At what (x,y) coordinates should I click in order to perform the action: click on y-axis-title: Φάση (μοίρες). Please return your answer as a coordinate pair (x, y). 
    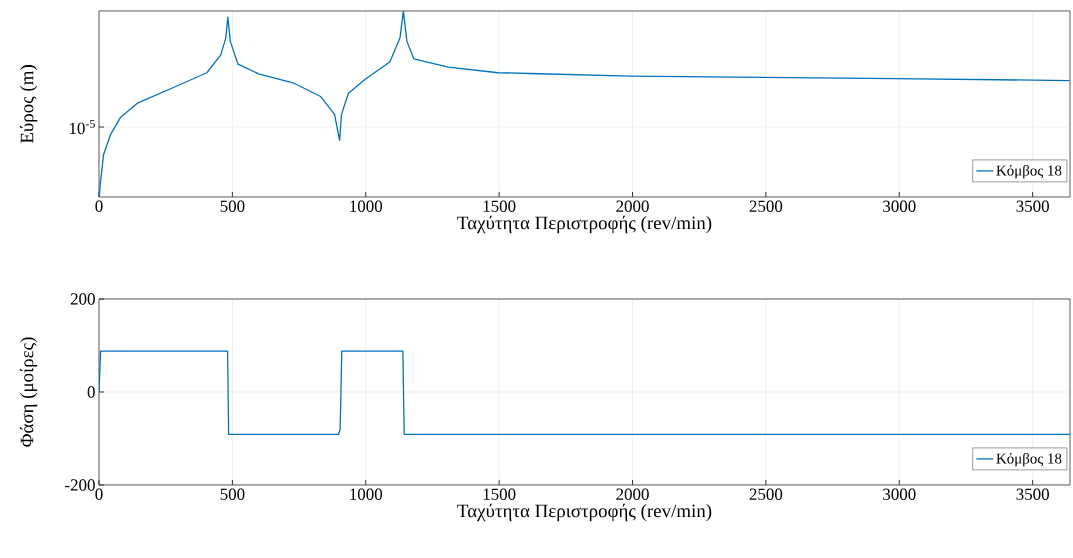
    Looking at the image, I should click on (28, 392).